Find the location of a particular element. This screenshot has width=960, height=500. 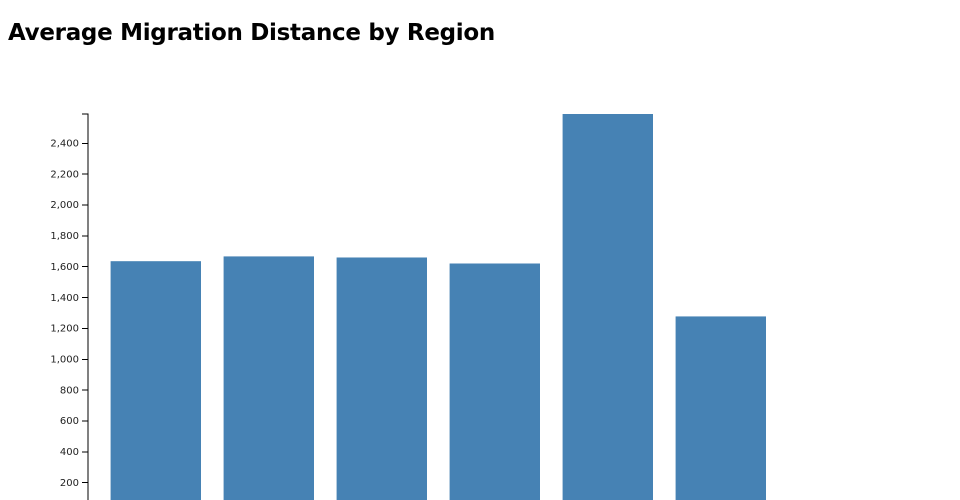

y-tick: 2,200 is located at coordinates (69, 174).